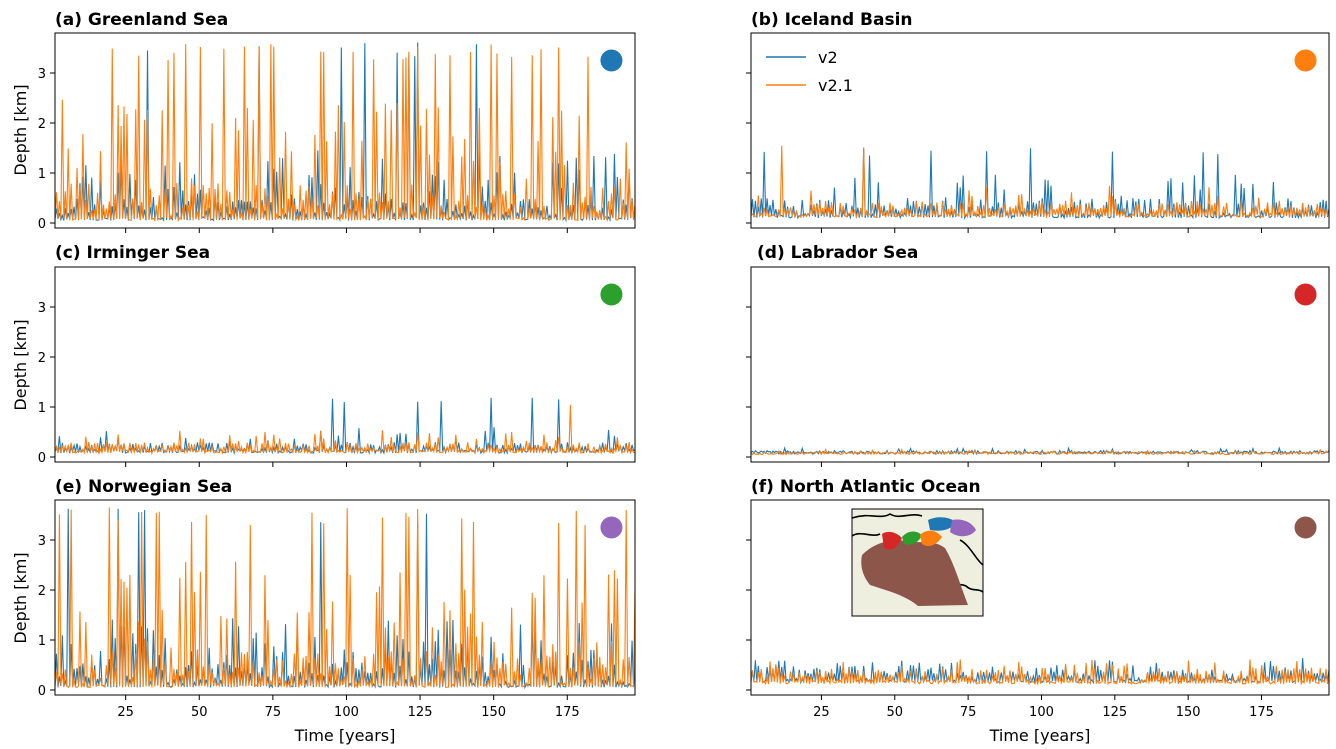 The height and width of the screenshot is (749, 1336). What do you see at coordinates (42, 458) in the screenshot?
I see `panel-c-ytick-label: 0` at bounding box center [42, 458].